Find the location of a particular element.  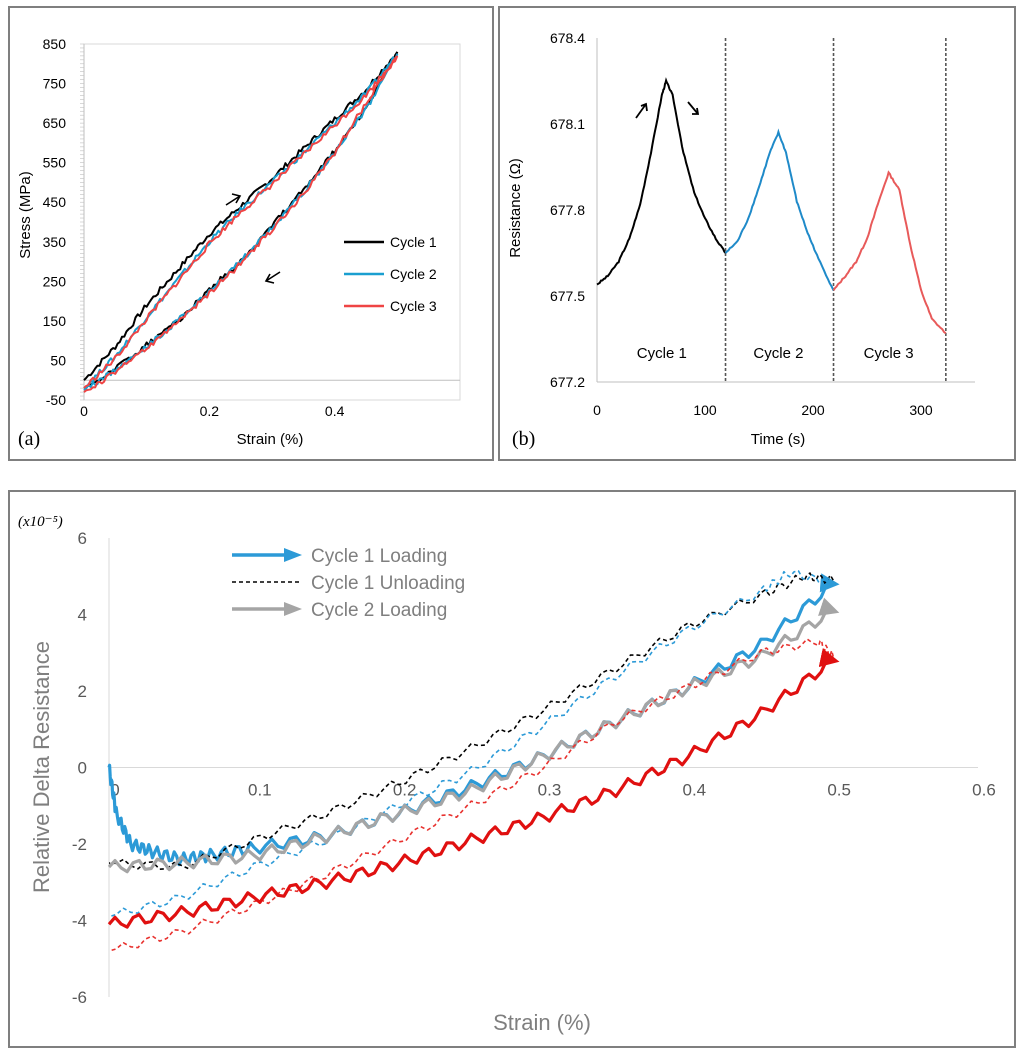

panel-a-ytick-label: 750 is located at coordinates (55, 84).